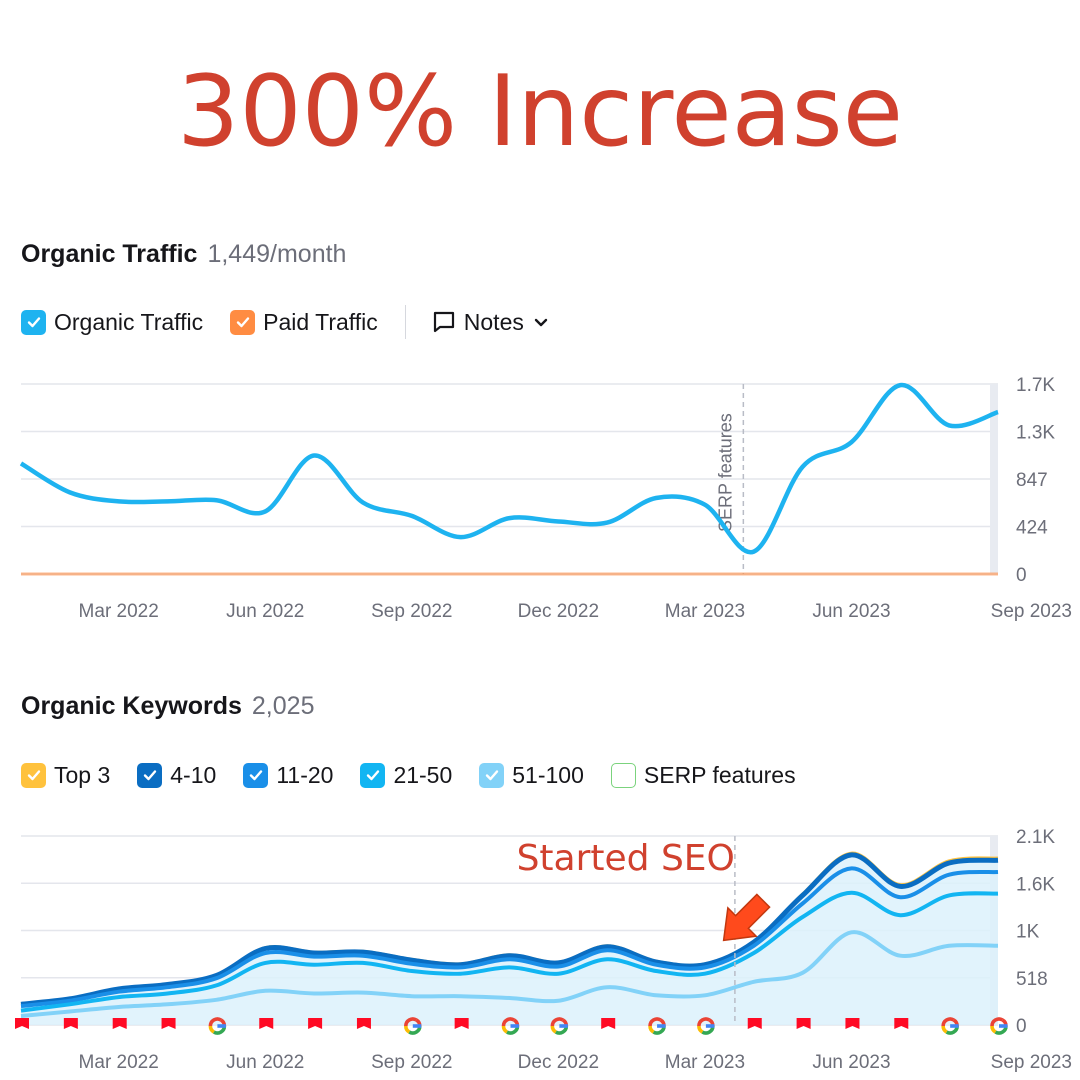 The height and width of the screenshot is (1080, 1080). I want to click on keywords-series-4-10-line, so click(509, 929).